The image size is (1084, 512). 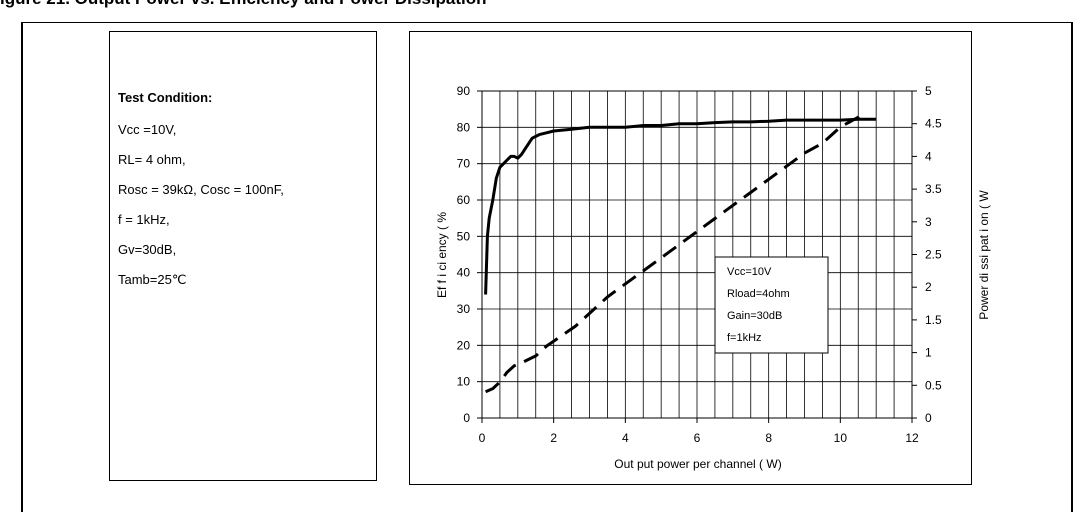 I want to click on x-tick-label: 0, so click(x=482, y=438).